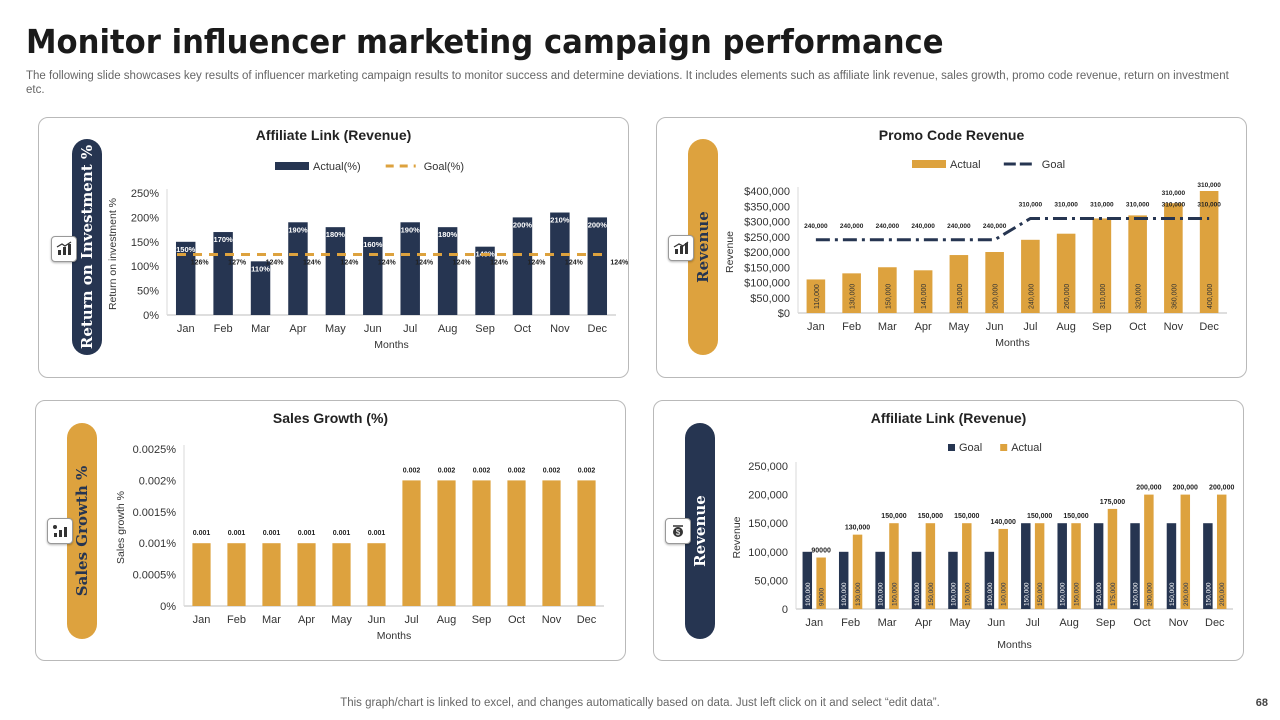 The image size is (1280, 720). What do you see at coordinates (516, 543) in the screenshot?
I see `sales-bar-sales-growth-oct` at bounding box center [516, 543].